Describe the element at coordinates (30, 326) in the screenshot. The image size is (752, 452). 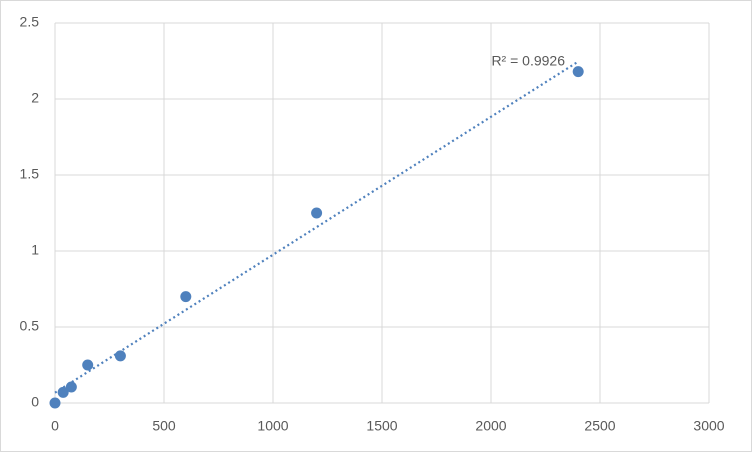
I see `y-tick-label: 0.5` at that location.